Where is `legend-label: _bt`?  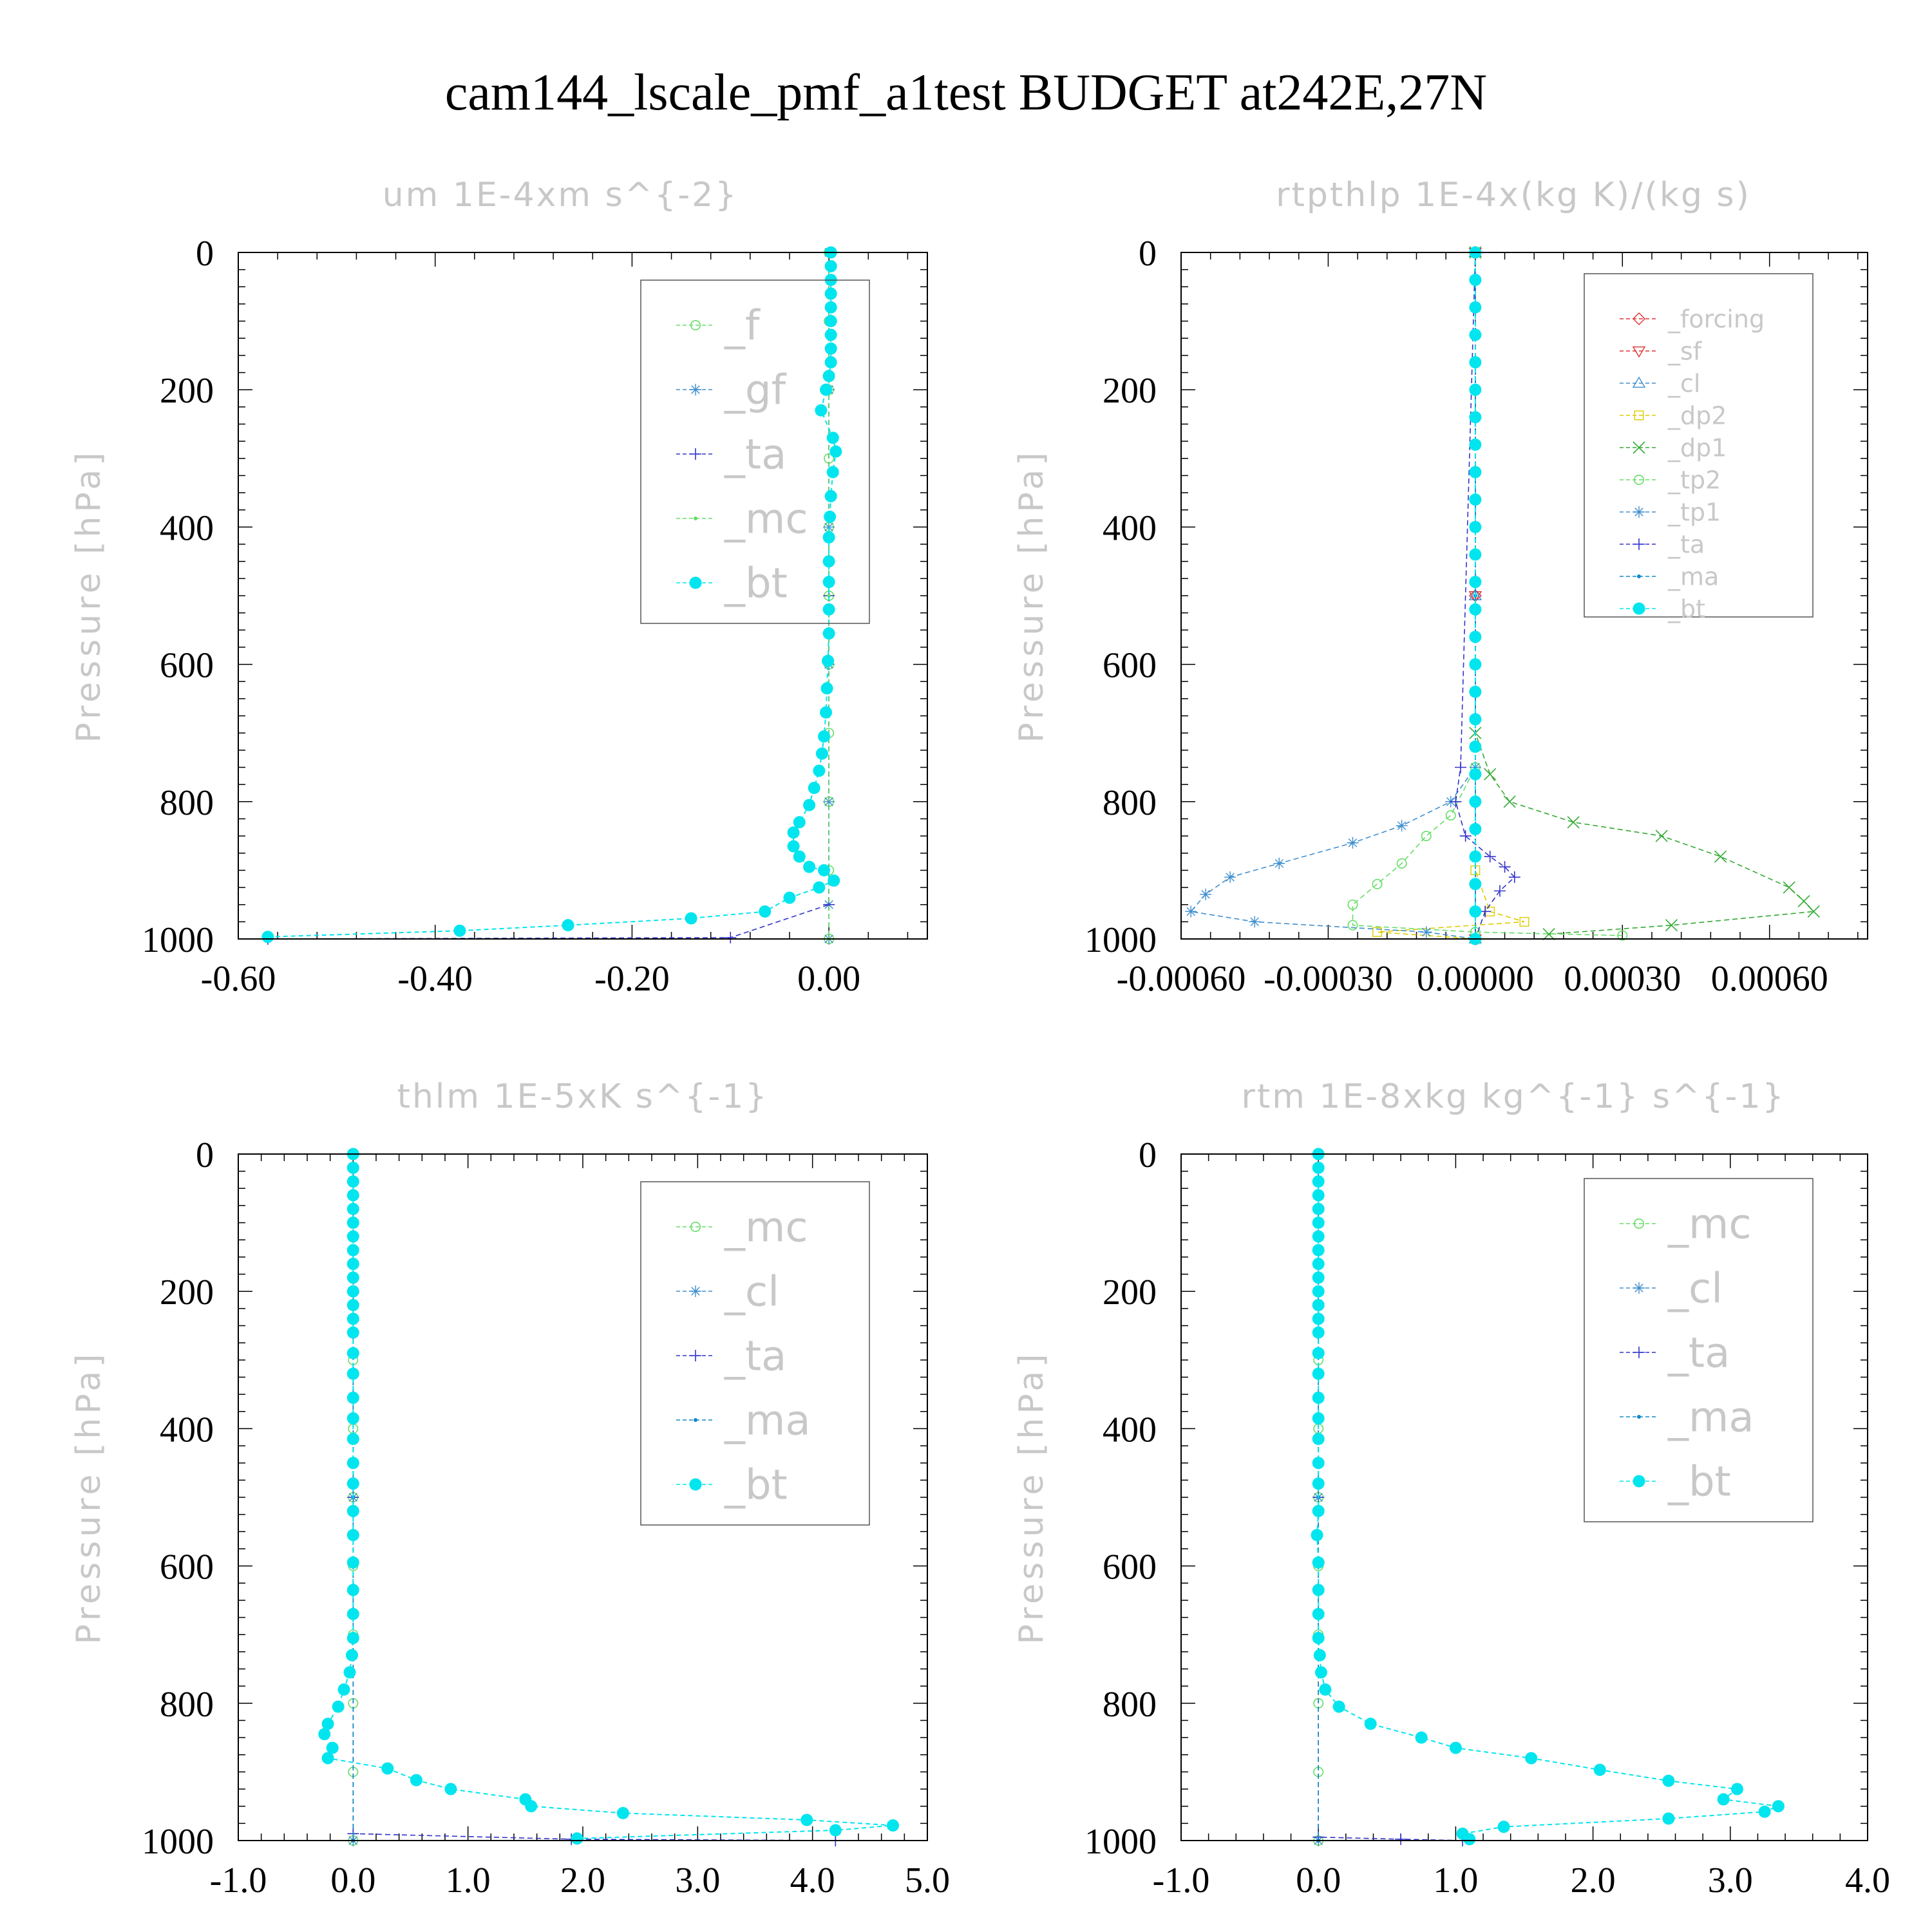
legend-label: _bt is located at coordinates (1686, 608).